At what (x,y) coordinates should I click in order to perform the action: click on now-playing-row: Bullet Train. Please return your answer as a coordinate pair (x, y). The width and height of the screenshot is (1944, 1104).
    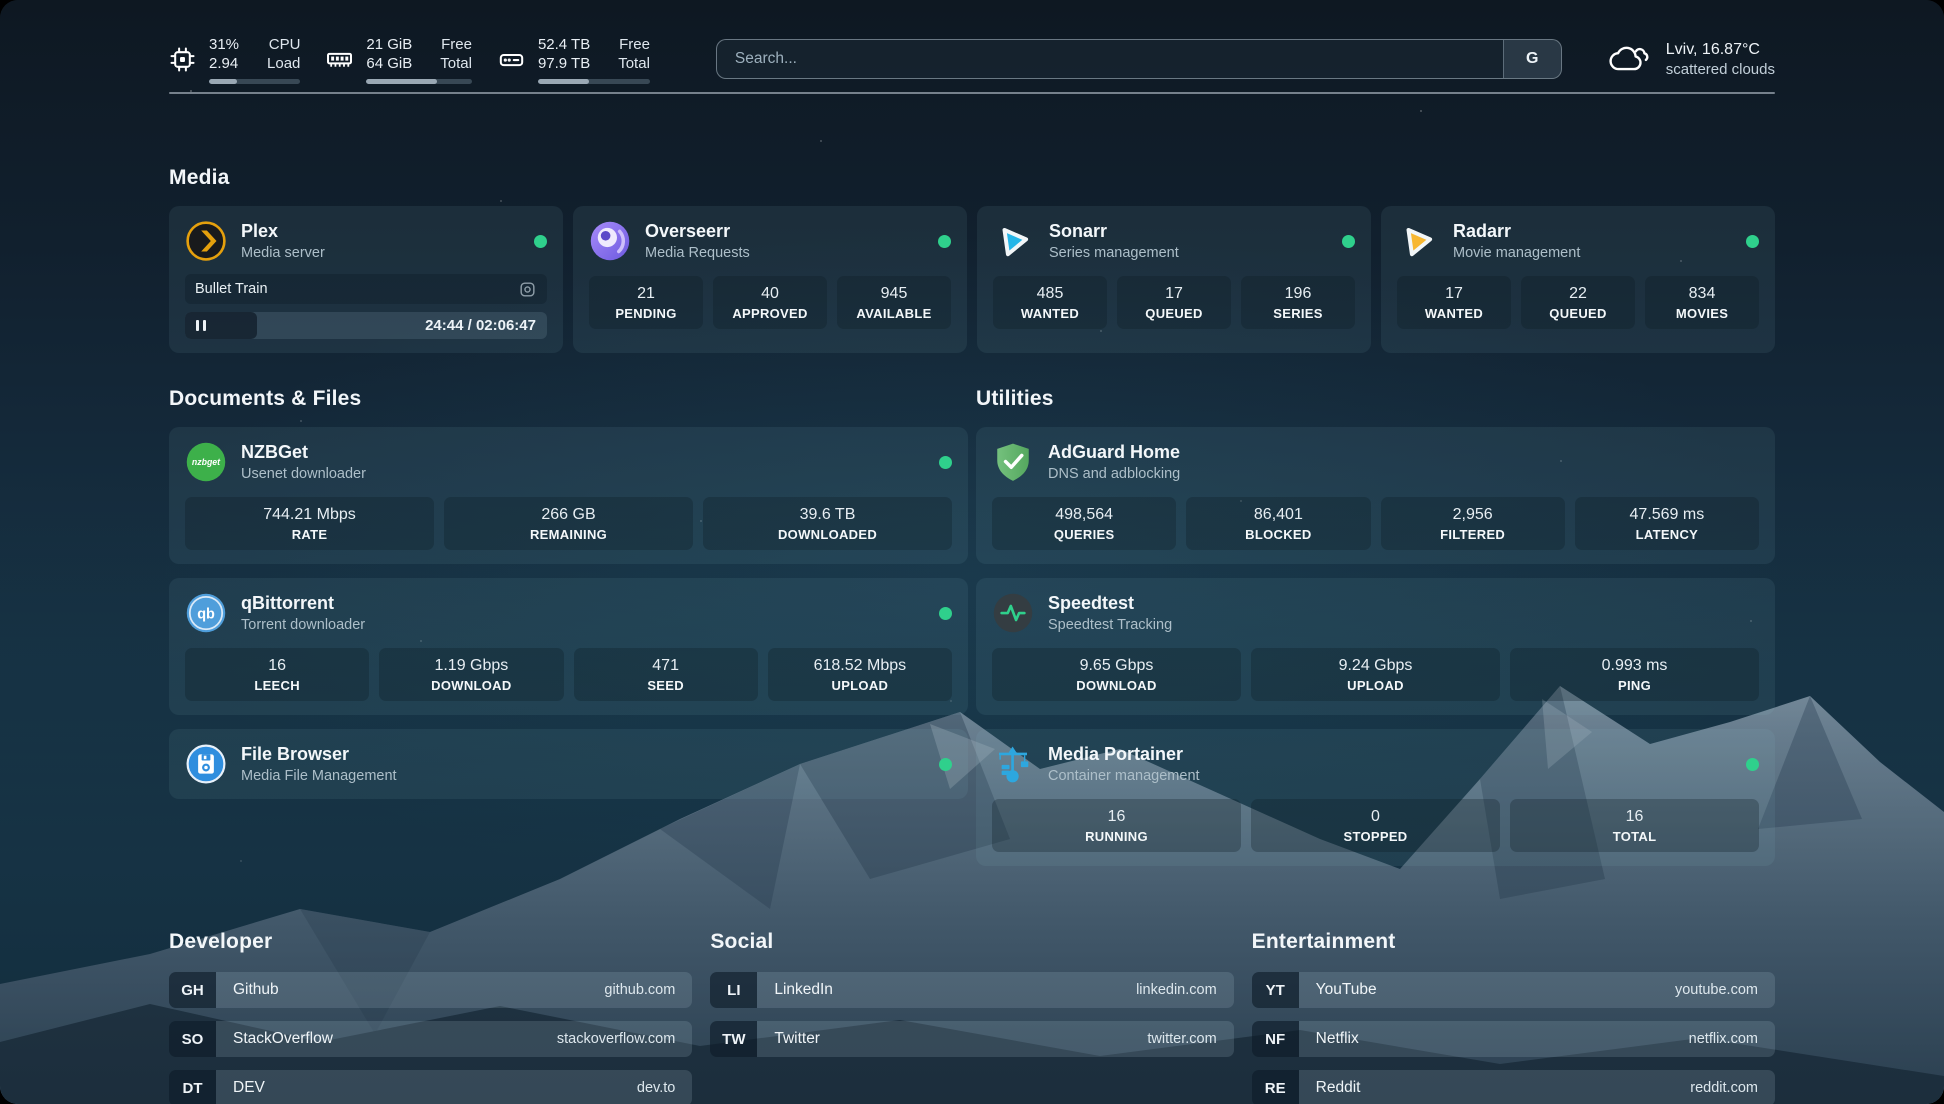
    Looking at the image, I should click on (366, 289).